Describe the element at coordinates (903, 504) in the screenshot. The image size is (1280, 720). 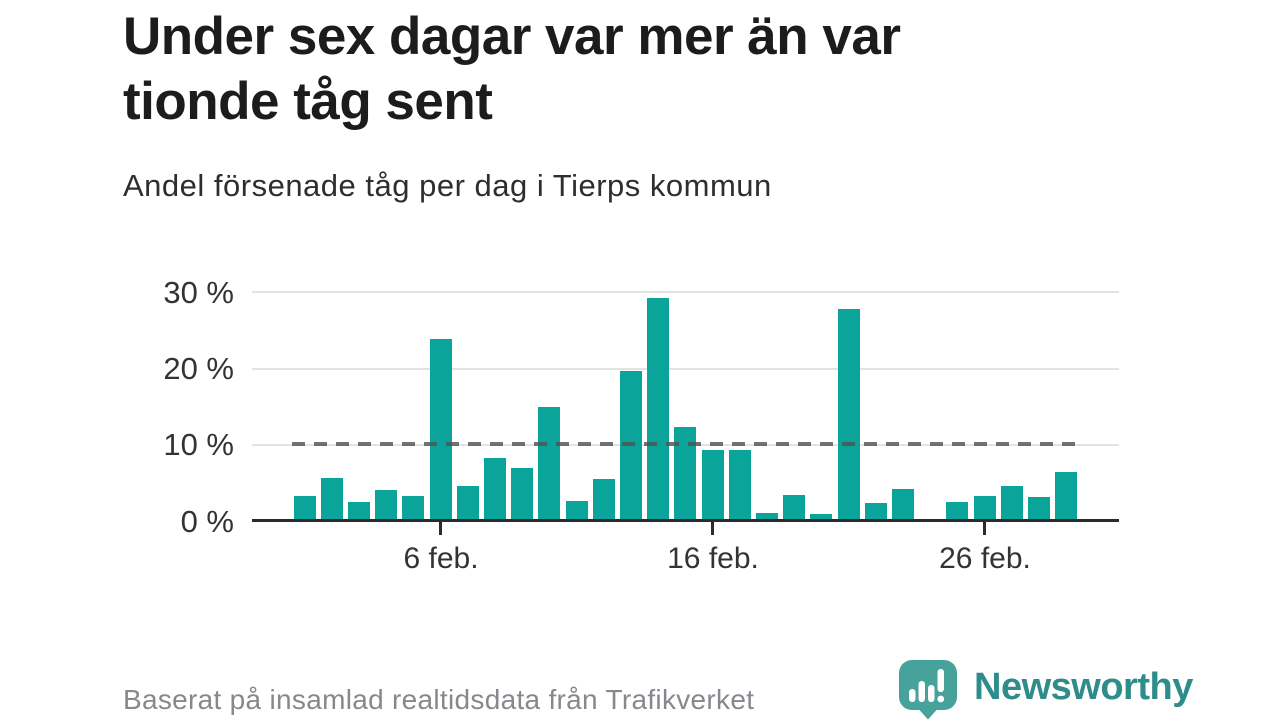
I see `bar-day-23feb` at that location.